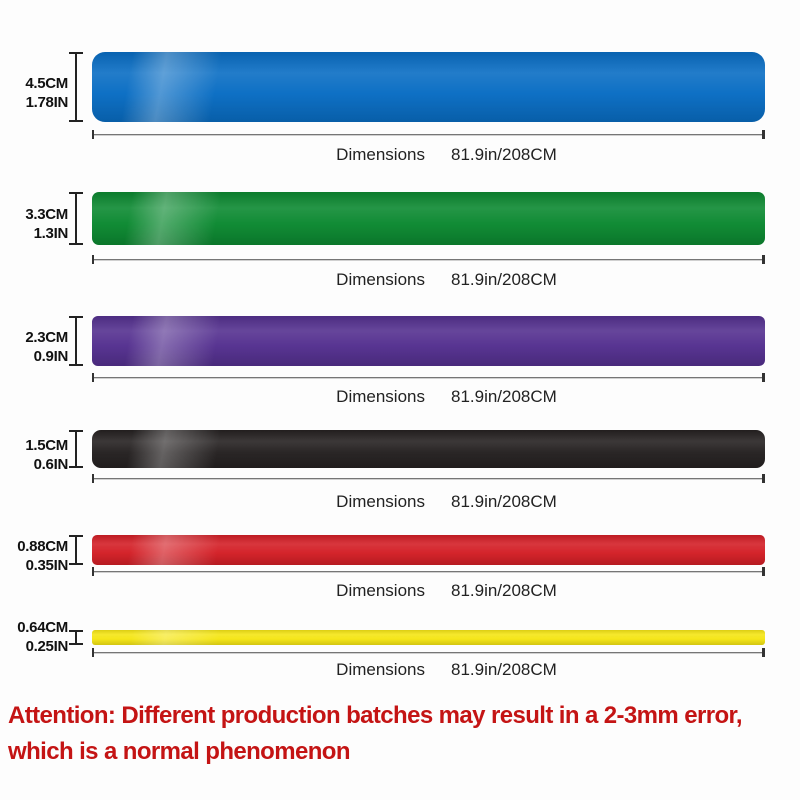  I want to click on width-in-label: 0.25IN, so click(47, 646).